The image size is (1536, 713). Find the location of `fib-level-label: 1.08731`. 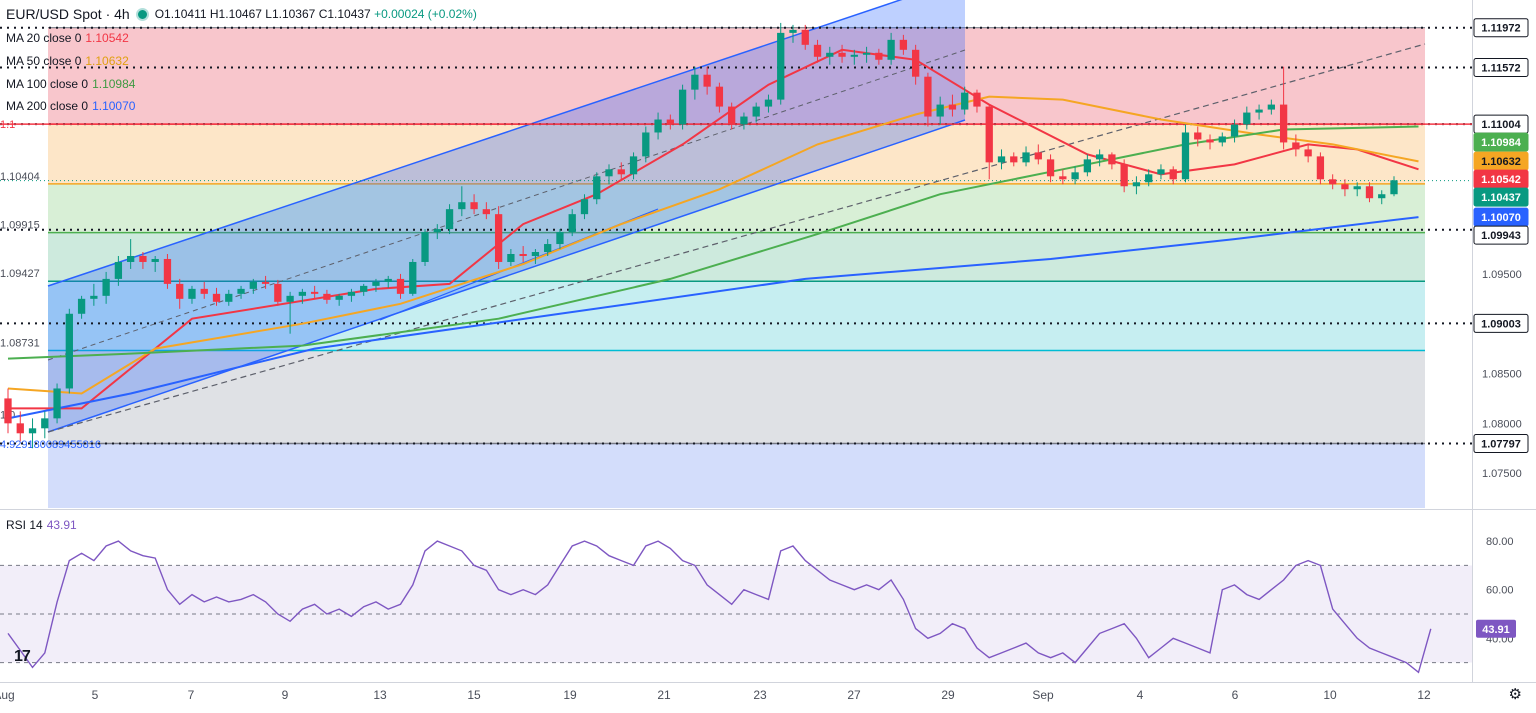

fib-level-label: 1.08731 is located at coordinates (20, 344).